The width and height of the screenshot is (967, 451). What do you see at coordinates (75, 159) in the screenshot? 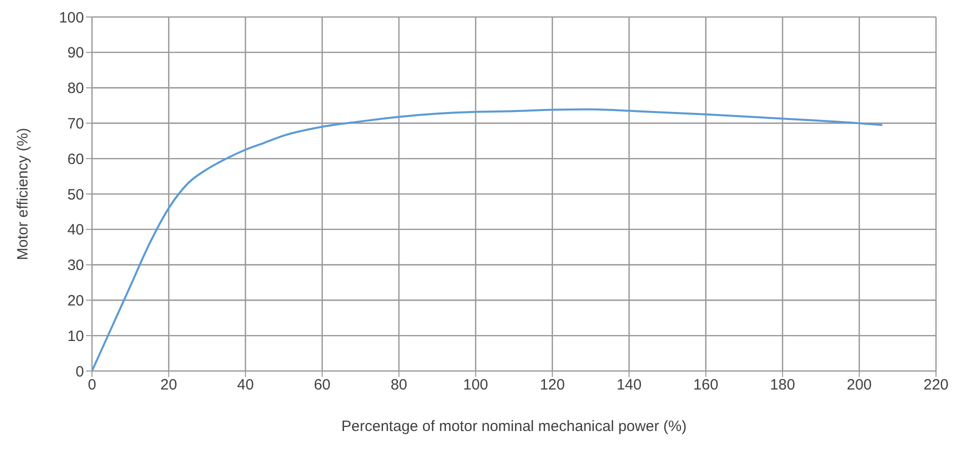
I see `y-tick-label: 60` at bounding box center [75, 159].